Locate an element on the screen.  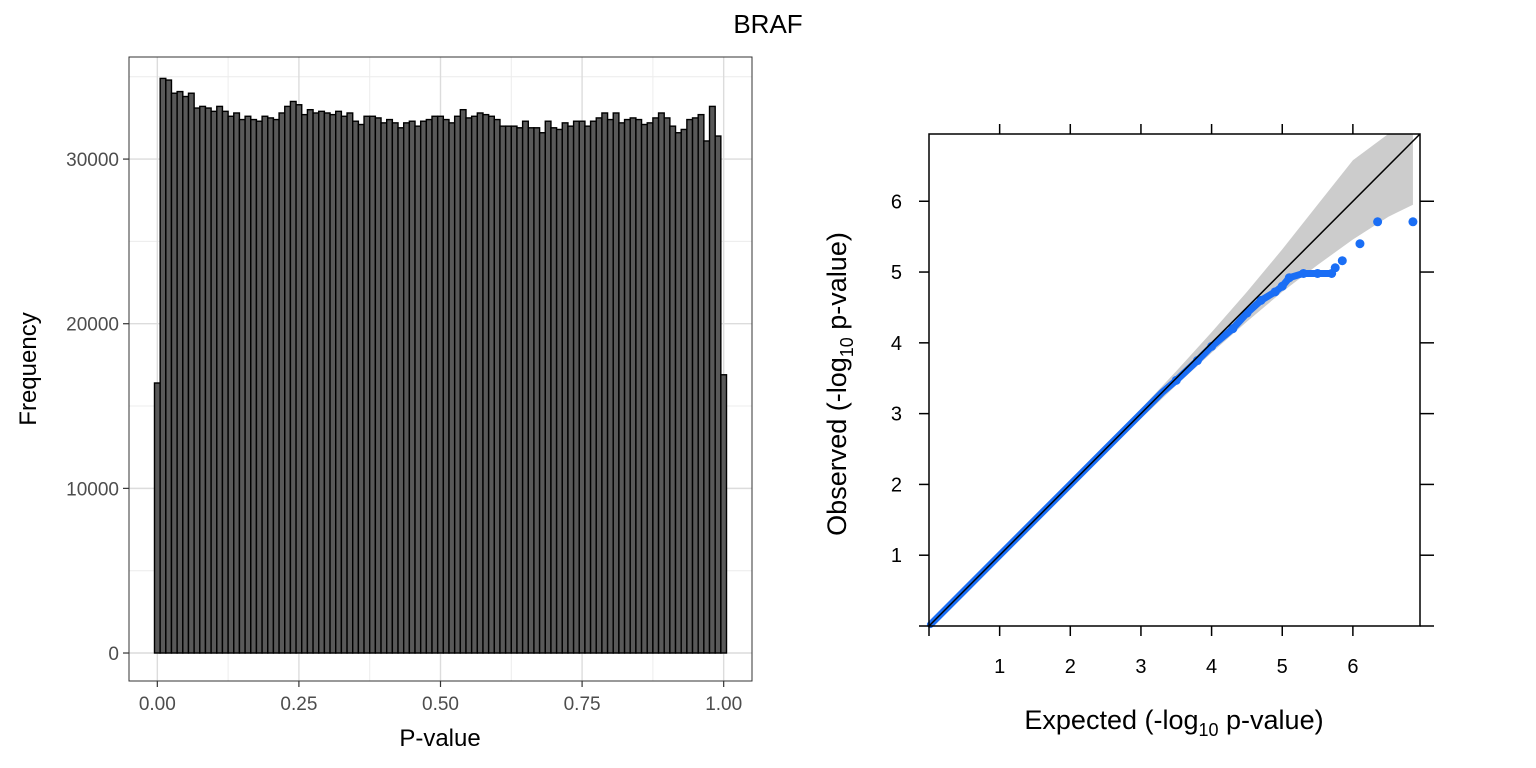
qq-y-label-part2: p-value) is located at coordinates (837, 284).